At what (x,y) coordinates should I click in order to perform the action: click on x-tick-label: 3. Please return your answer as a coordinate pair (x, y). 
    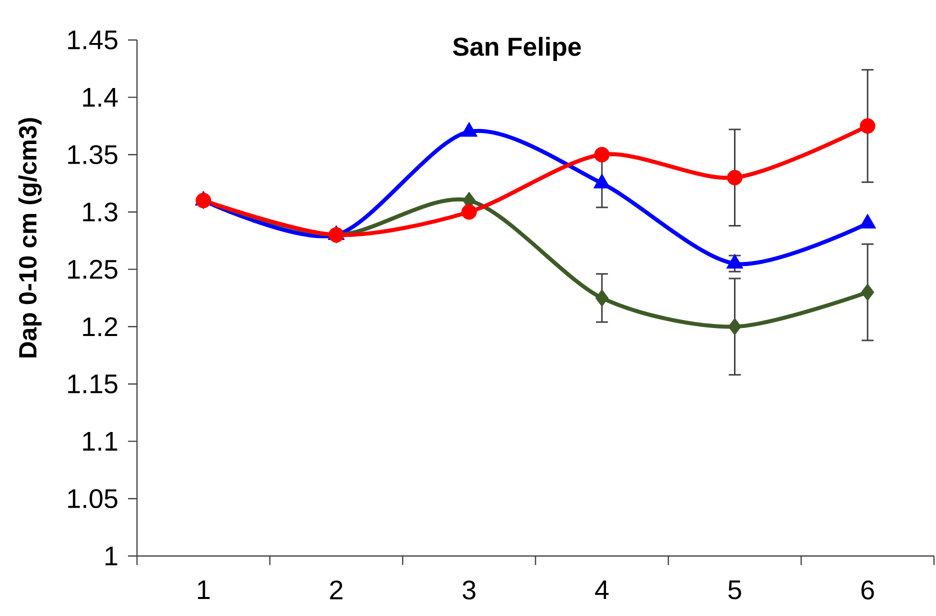
    Looking at the image, I should click on (469, 590).